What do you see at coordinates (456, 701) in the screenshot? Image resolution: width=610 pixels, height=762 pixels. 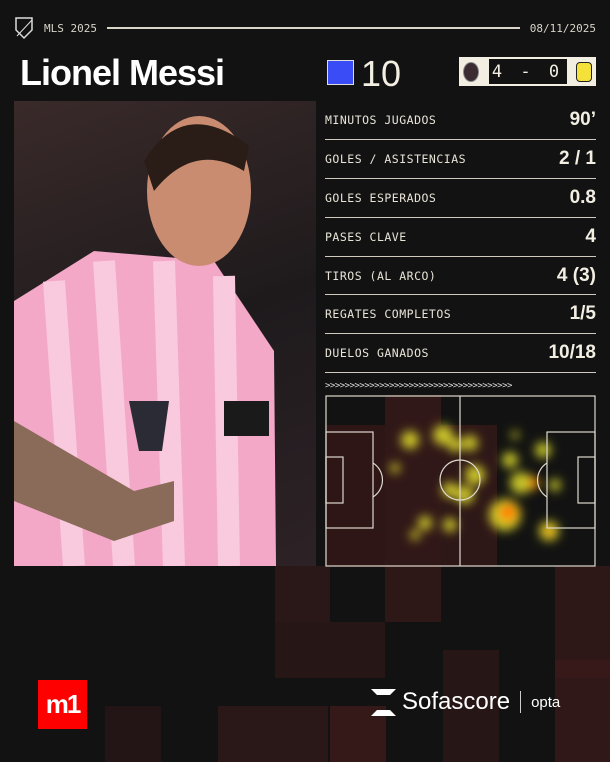 I see `sofascore-label: Sofascore` at bounding box center [456, 701].